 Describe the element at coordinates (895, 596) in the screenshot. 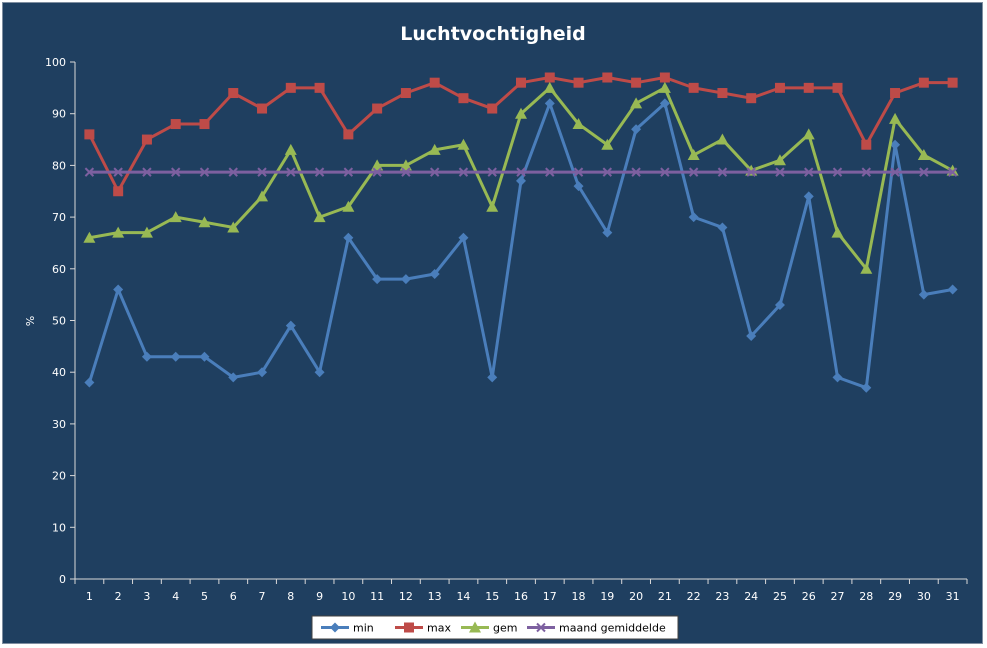

I see `x-tick-label: 29` at that location.